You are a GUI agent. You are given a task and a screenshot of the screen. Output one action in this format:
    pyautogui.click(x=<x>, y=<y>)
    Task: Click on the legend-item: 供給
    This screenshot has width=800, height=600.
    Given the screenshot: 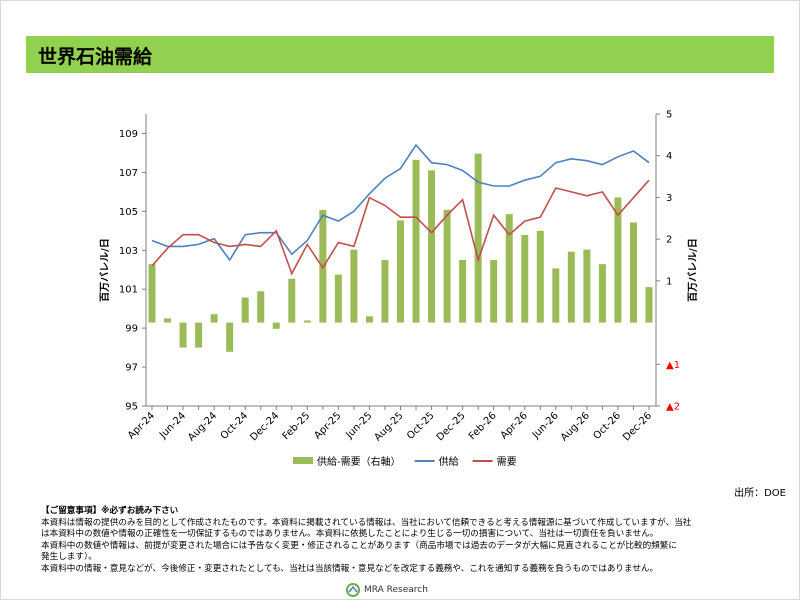 What is the action you would take?
    pyautogui.click(x=436, y=461)
    